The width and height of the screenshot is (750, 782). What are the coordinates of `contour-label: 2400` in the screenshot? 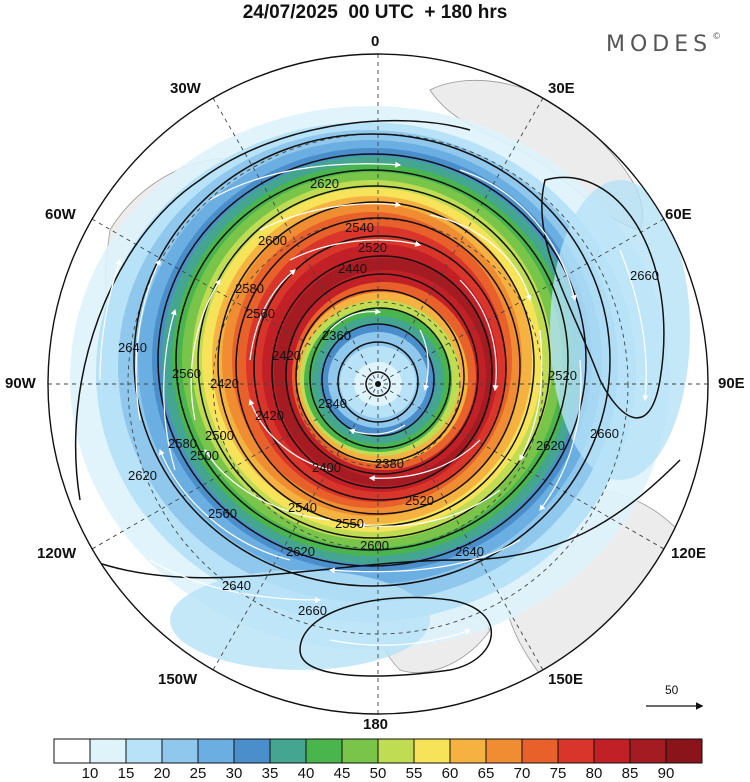 It's located at (326, 467).